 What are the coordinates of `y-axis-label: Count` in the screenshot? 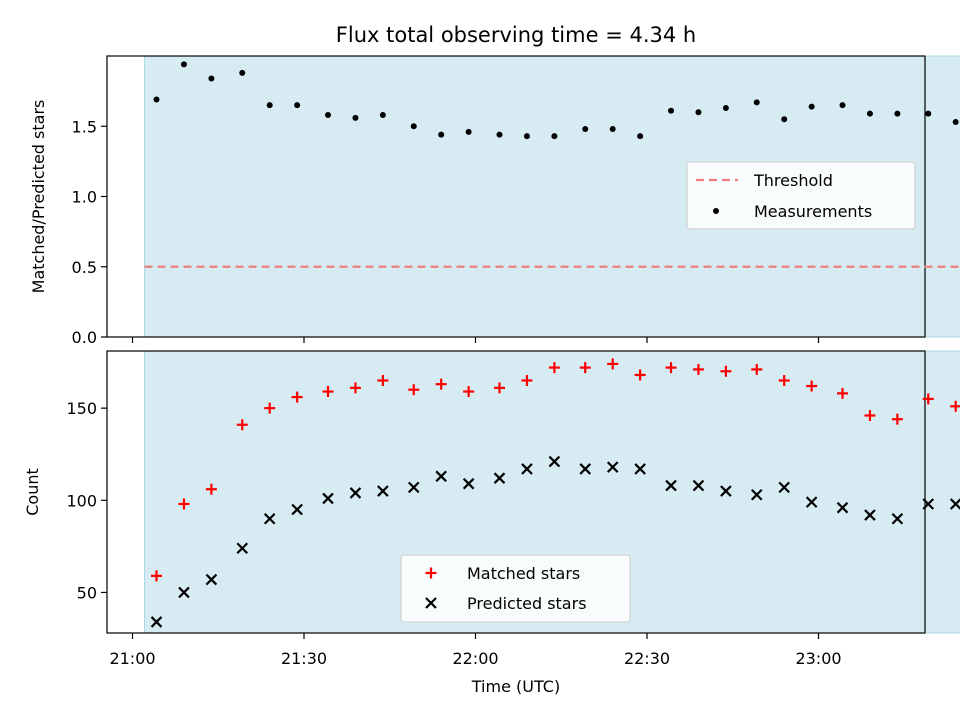 It's located at (32, 492).